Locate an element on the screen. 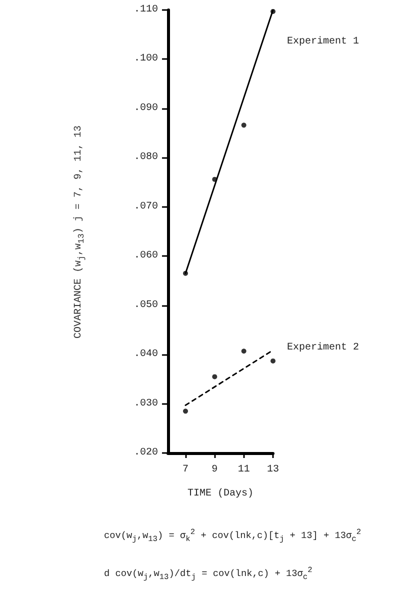 This screenshot has height=599, width=399. y-tick-label: .110 is located at coordinates (146, 10).